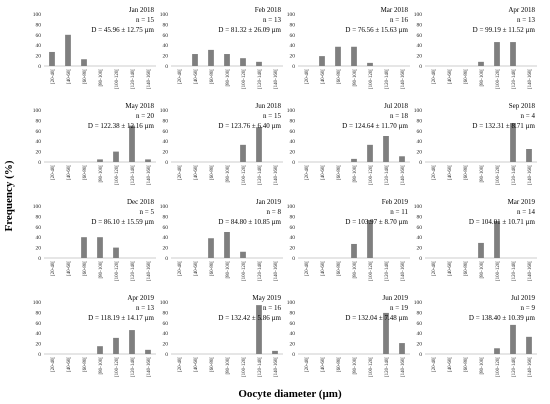 Image resolution: width=550 pixels, height=404 pixels. What do you see at coordinates (122, 222) in the screenshot?
I see `mean-diameter: D = 86.10 ± 15.59 µm` at bounding box center [122, 222].